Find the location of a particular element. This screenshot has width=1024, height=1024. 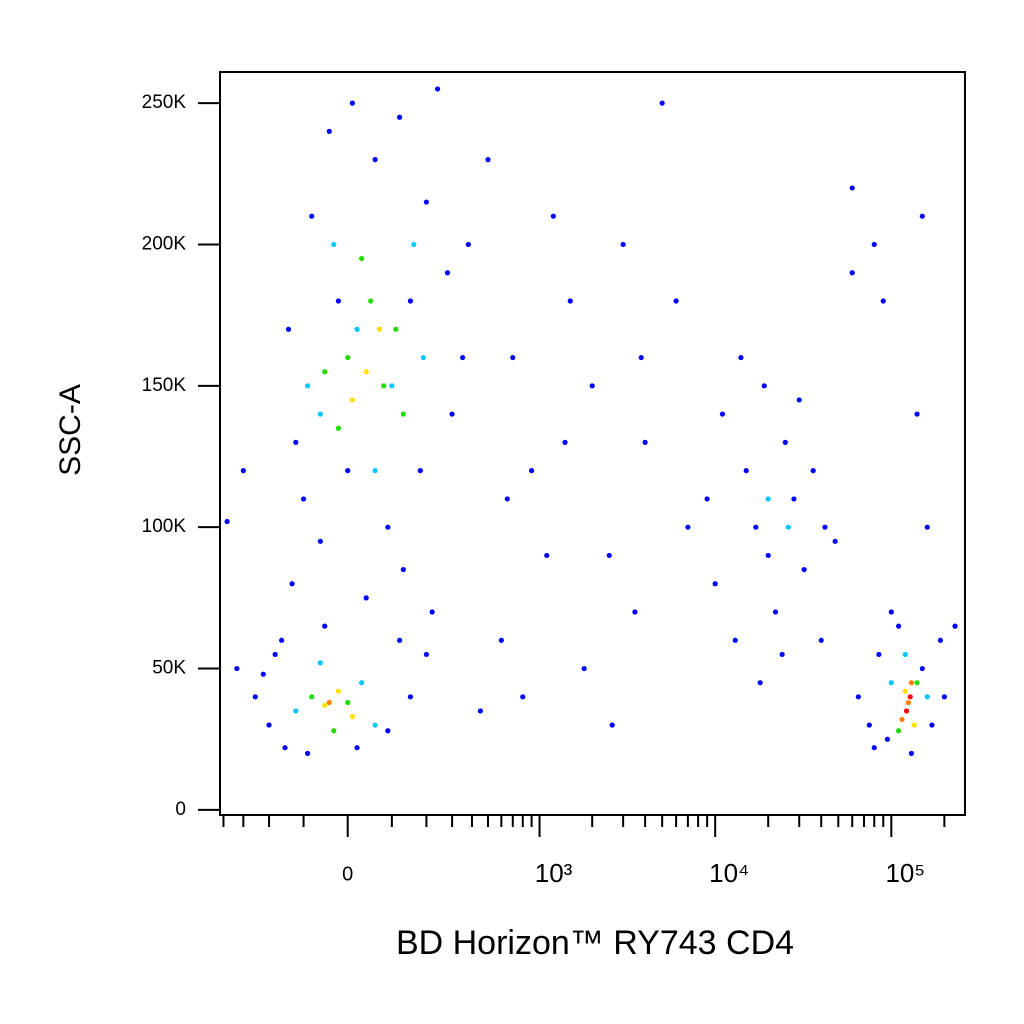

y-tick-label: 250K is located at coordinates (164, 102).